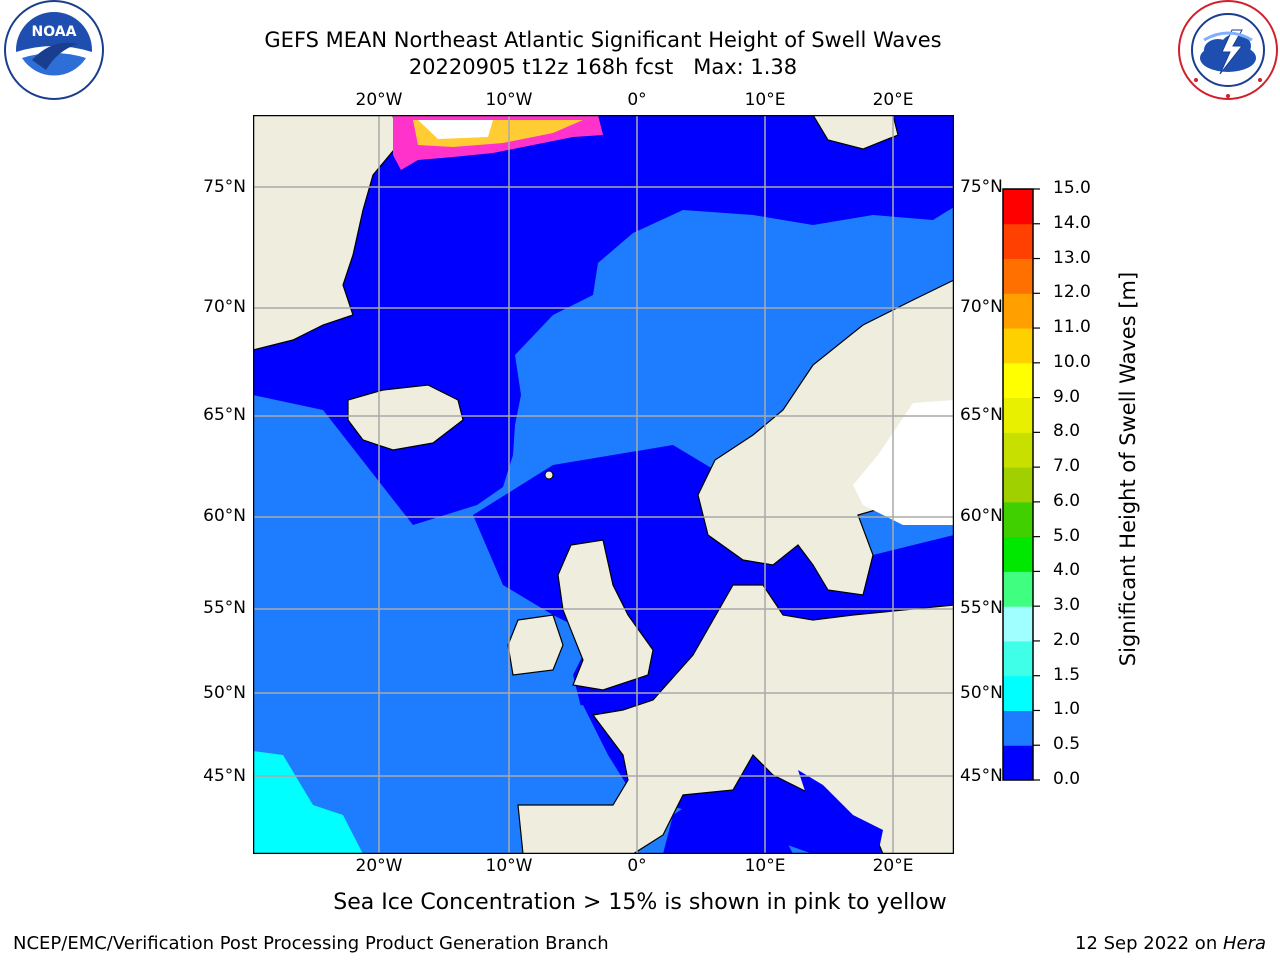 The image size is (1280, 960). I want to click on lat-tick-left: 55°N, so click(224, 608).